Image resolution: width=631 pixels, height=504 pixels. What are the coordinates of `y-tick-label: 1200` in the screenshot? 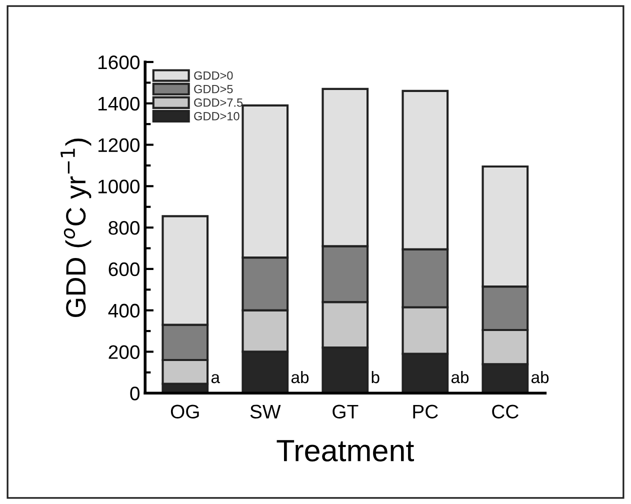 It's located at (119, 145).